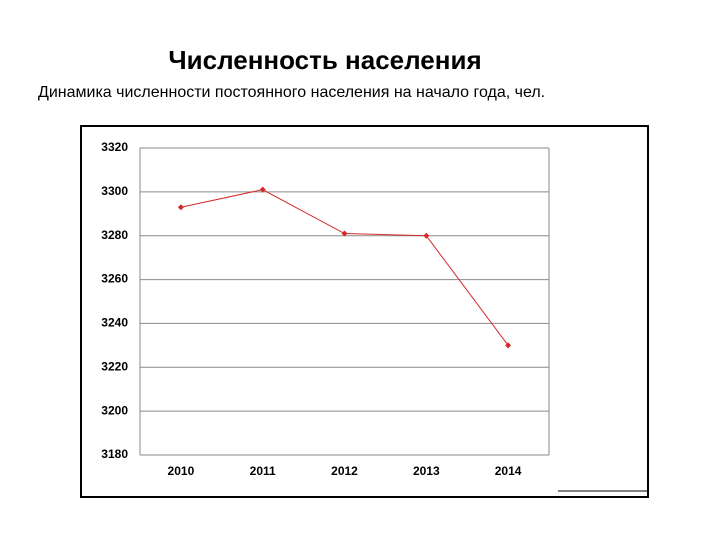 The width and height of the screenshot is (720, 540). Describe the element at coordinates (181, 471) in the screenshot. I see `x-tick-label: 2010` at that location.